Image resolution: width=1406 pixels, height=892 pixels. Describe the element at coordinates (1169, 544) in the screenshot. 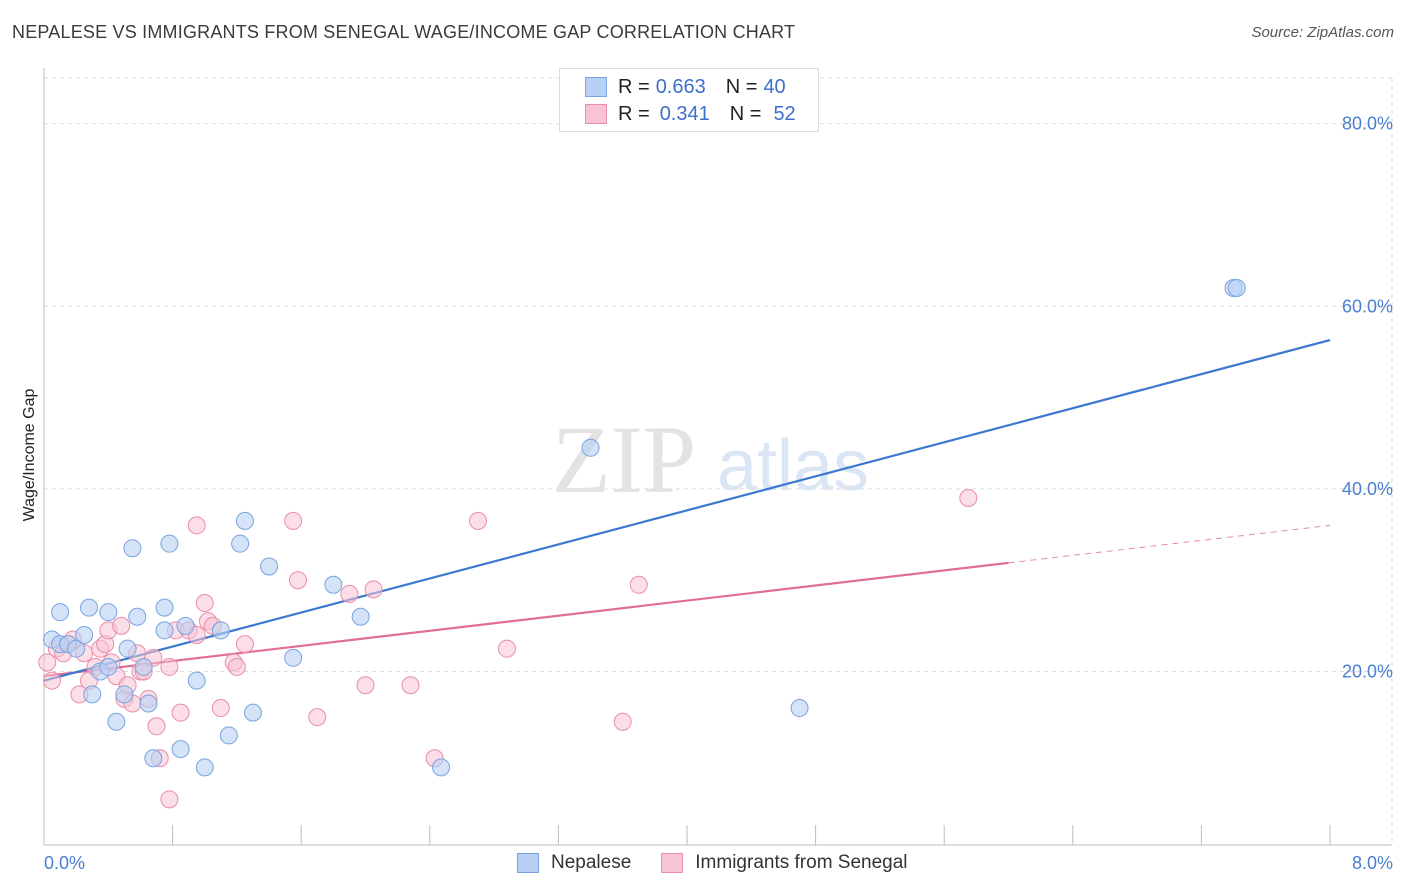

I see `senegal-trend-extension` at that location.